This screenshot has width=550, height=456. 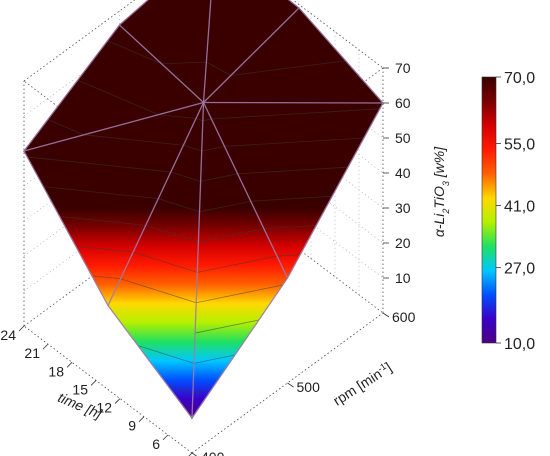 I want to click on z-axis-ticks: 10 20 30 40 50 60 70, so click(x=397, y=173).